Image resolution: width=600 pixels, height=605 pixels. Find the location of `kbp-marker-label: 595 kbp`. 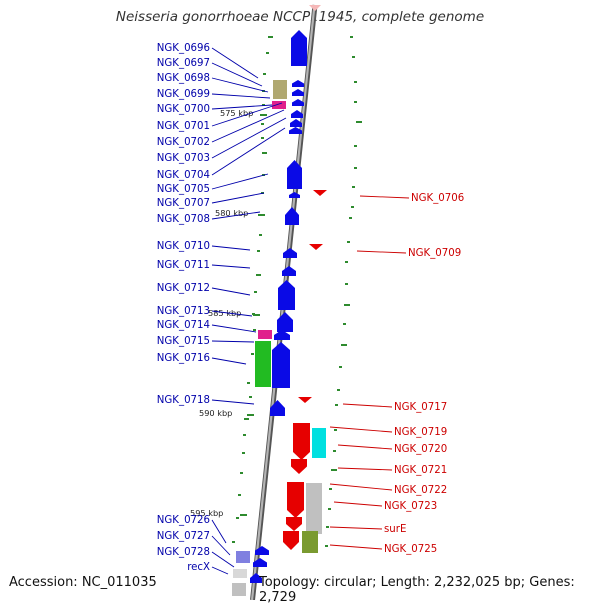

kbp-marker-label: 595 kbp is located at coordinates (206, 513).